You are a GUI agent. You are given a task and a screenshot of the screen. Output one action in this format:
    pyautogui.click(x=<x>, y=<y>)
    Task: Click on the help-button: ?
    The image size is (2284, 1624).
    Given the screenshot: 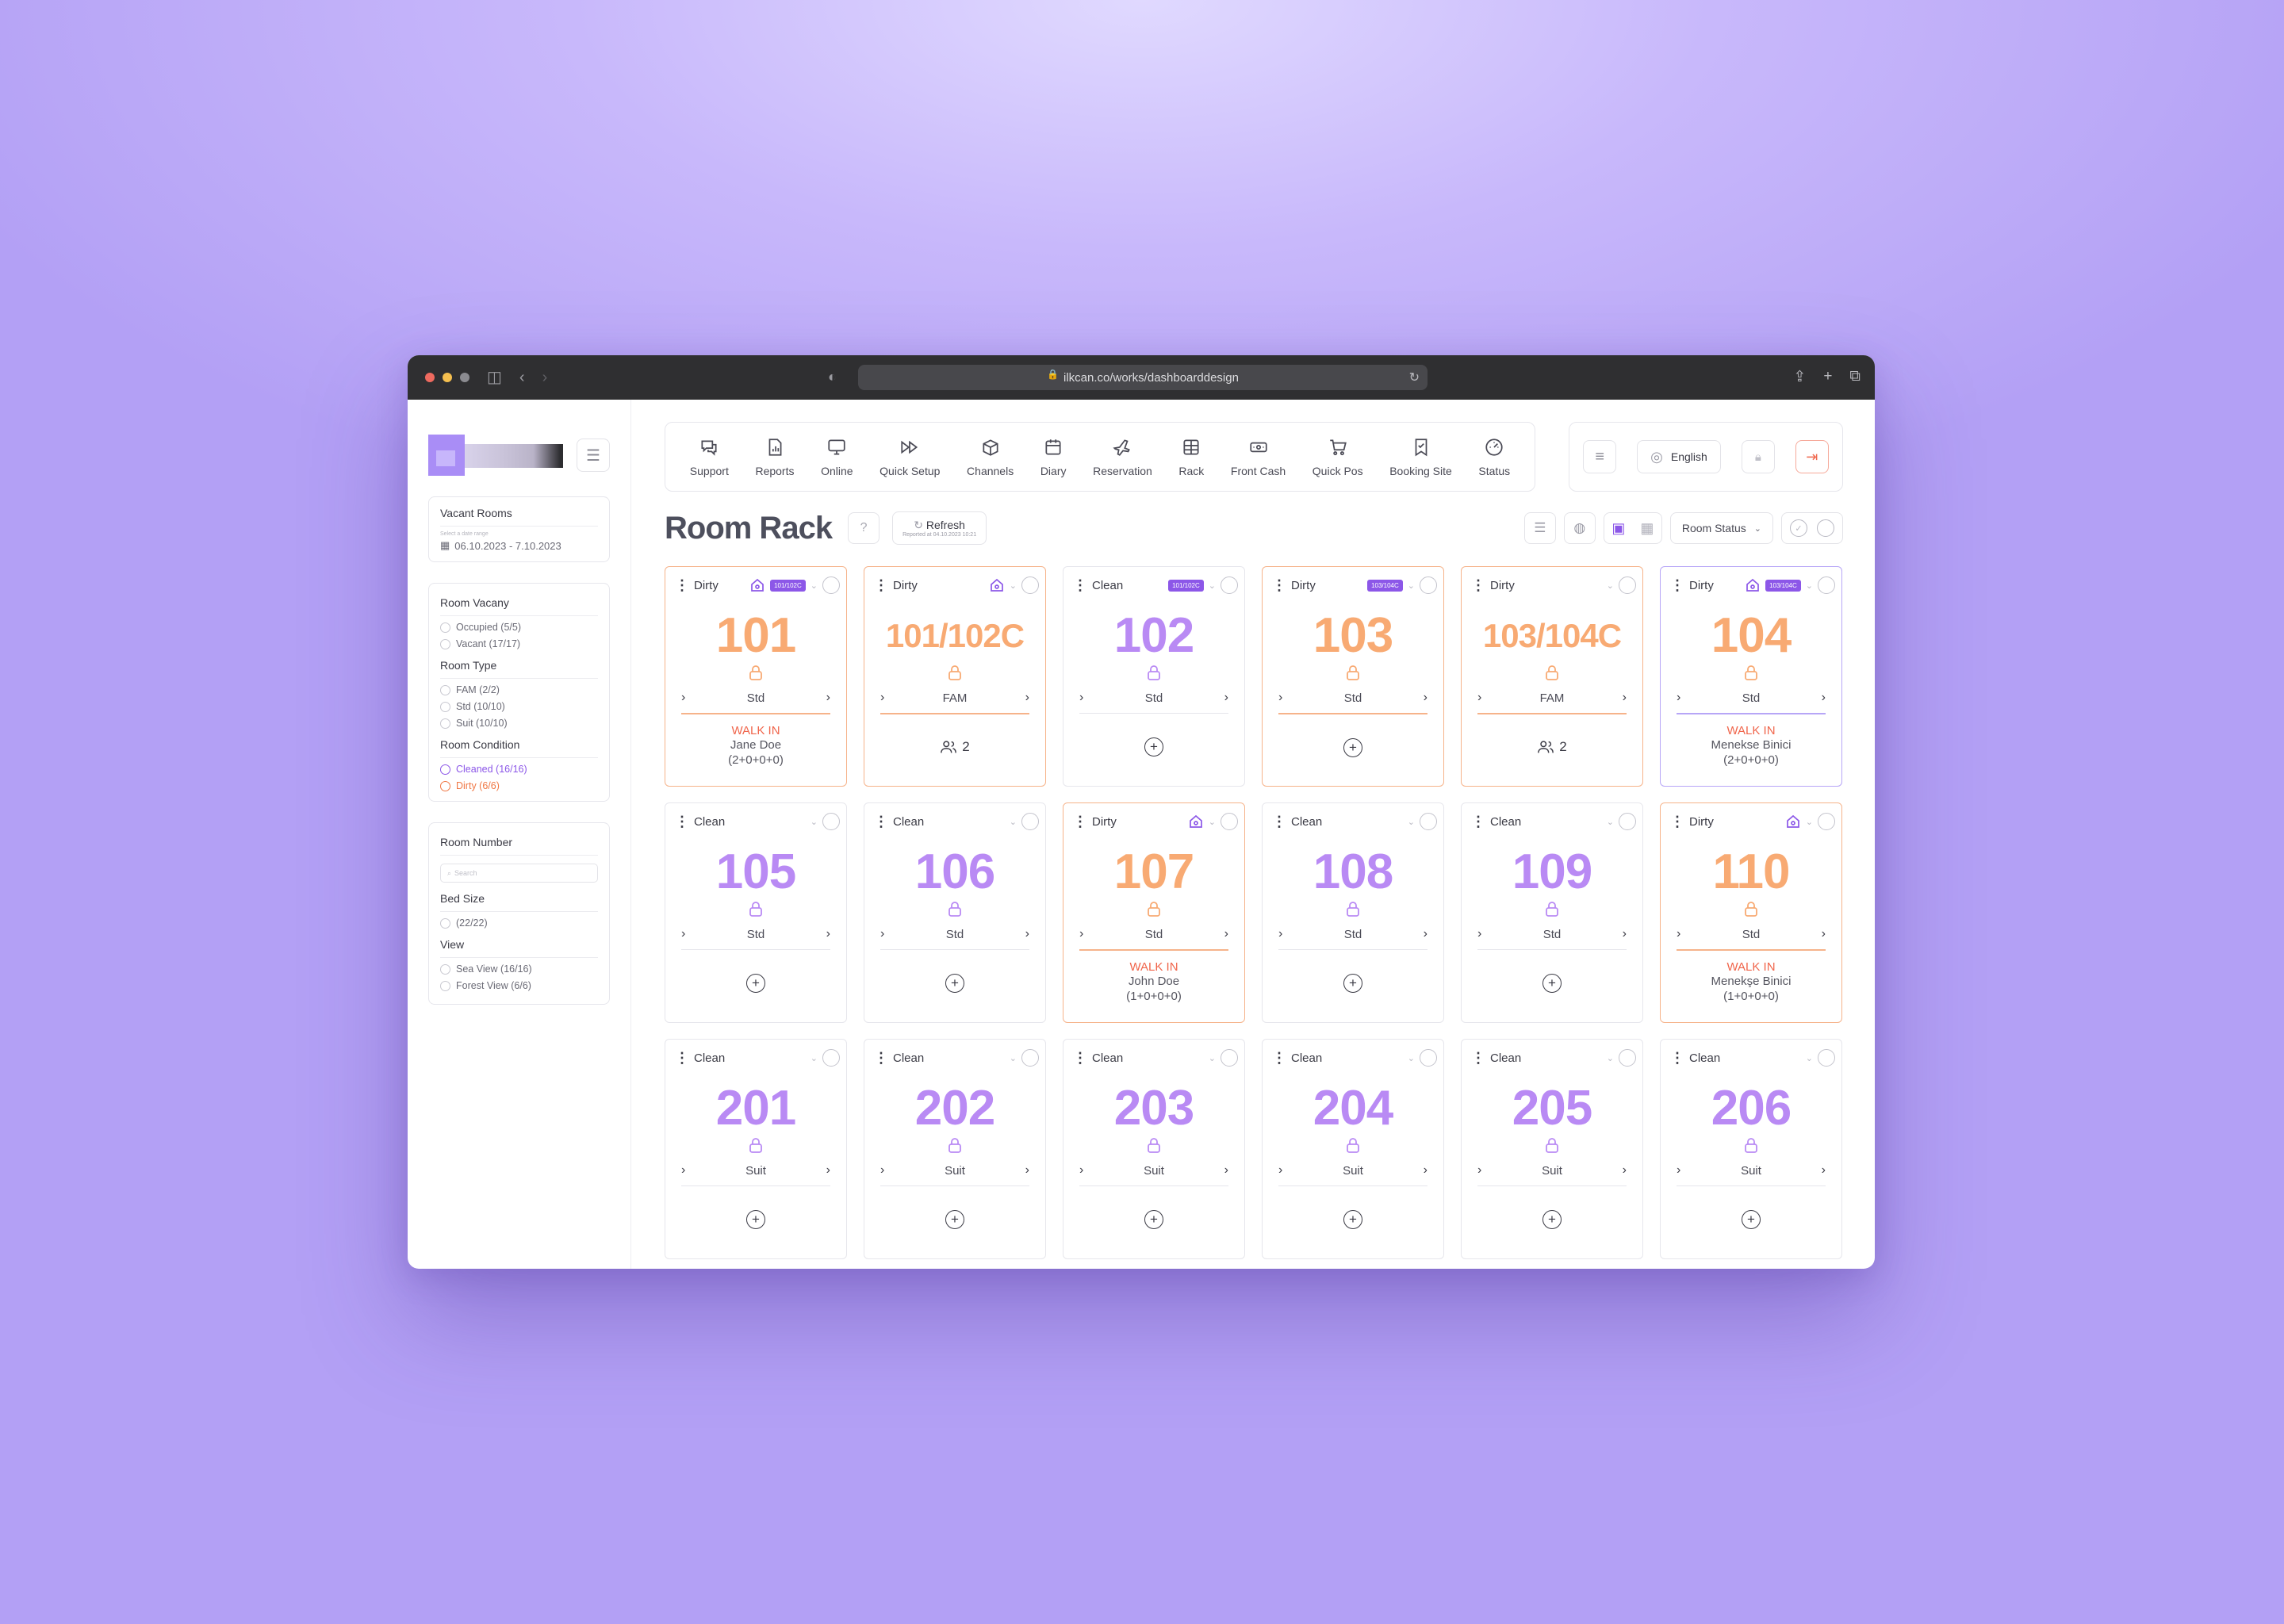 What is the action you would take?
    pyautogui.click(x=864, y=528)
    